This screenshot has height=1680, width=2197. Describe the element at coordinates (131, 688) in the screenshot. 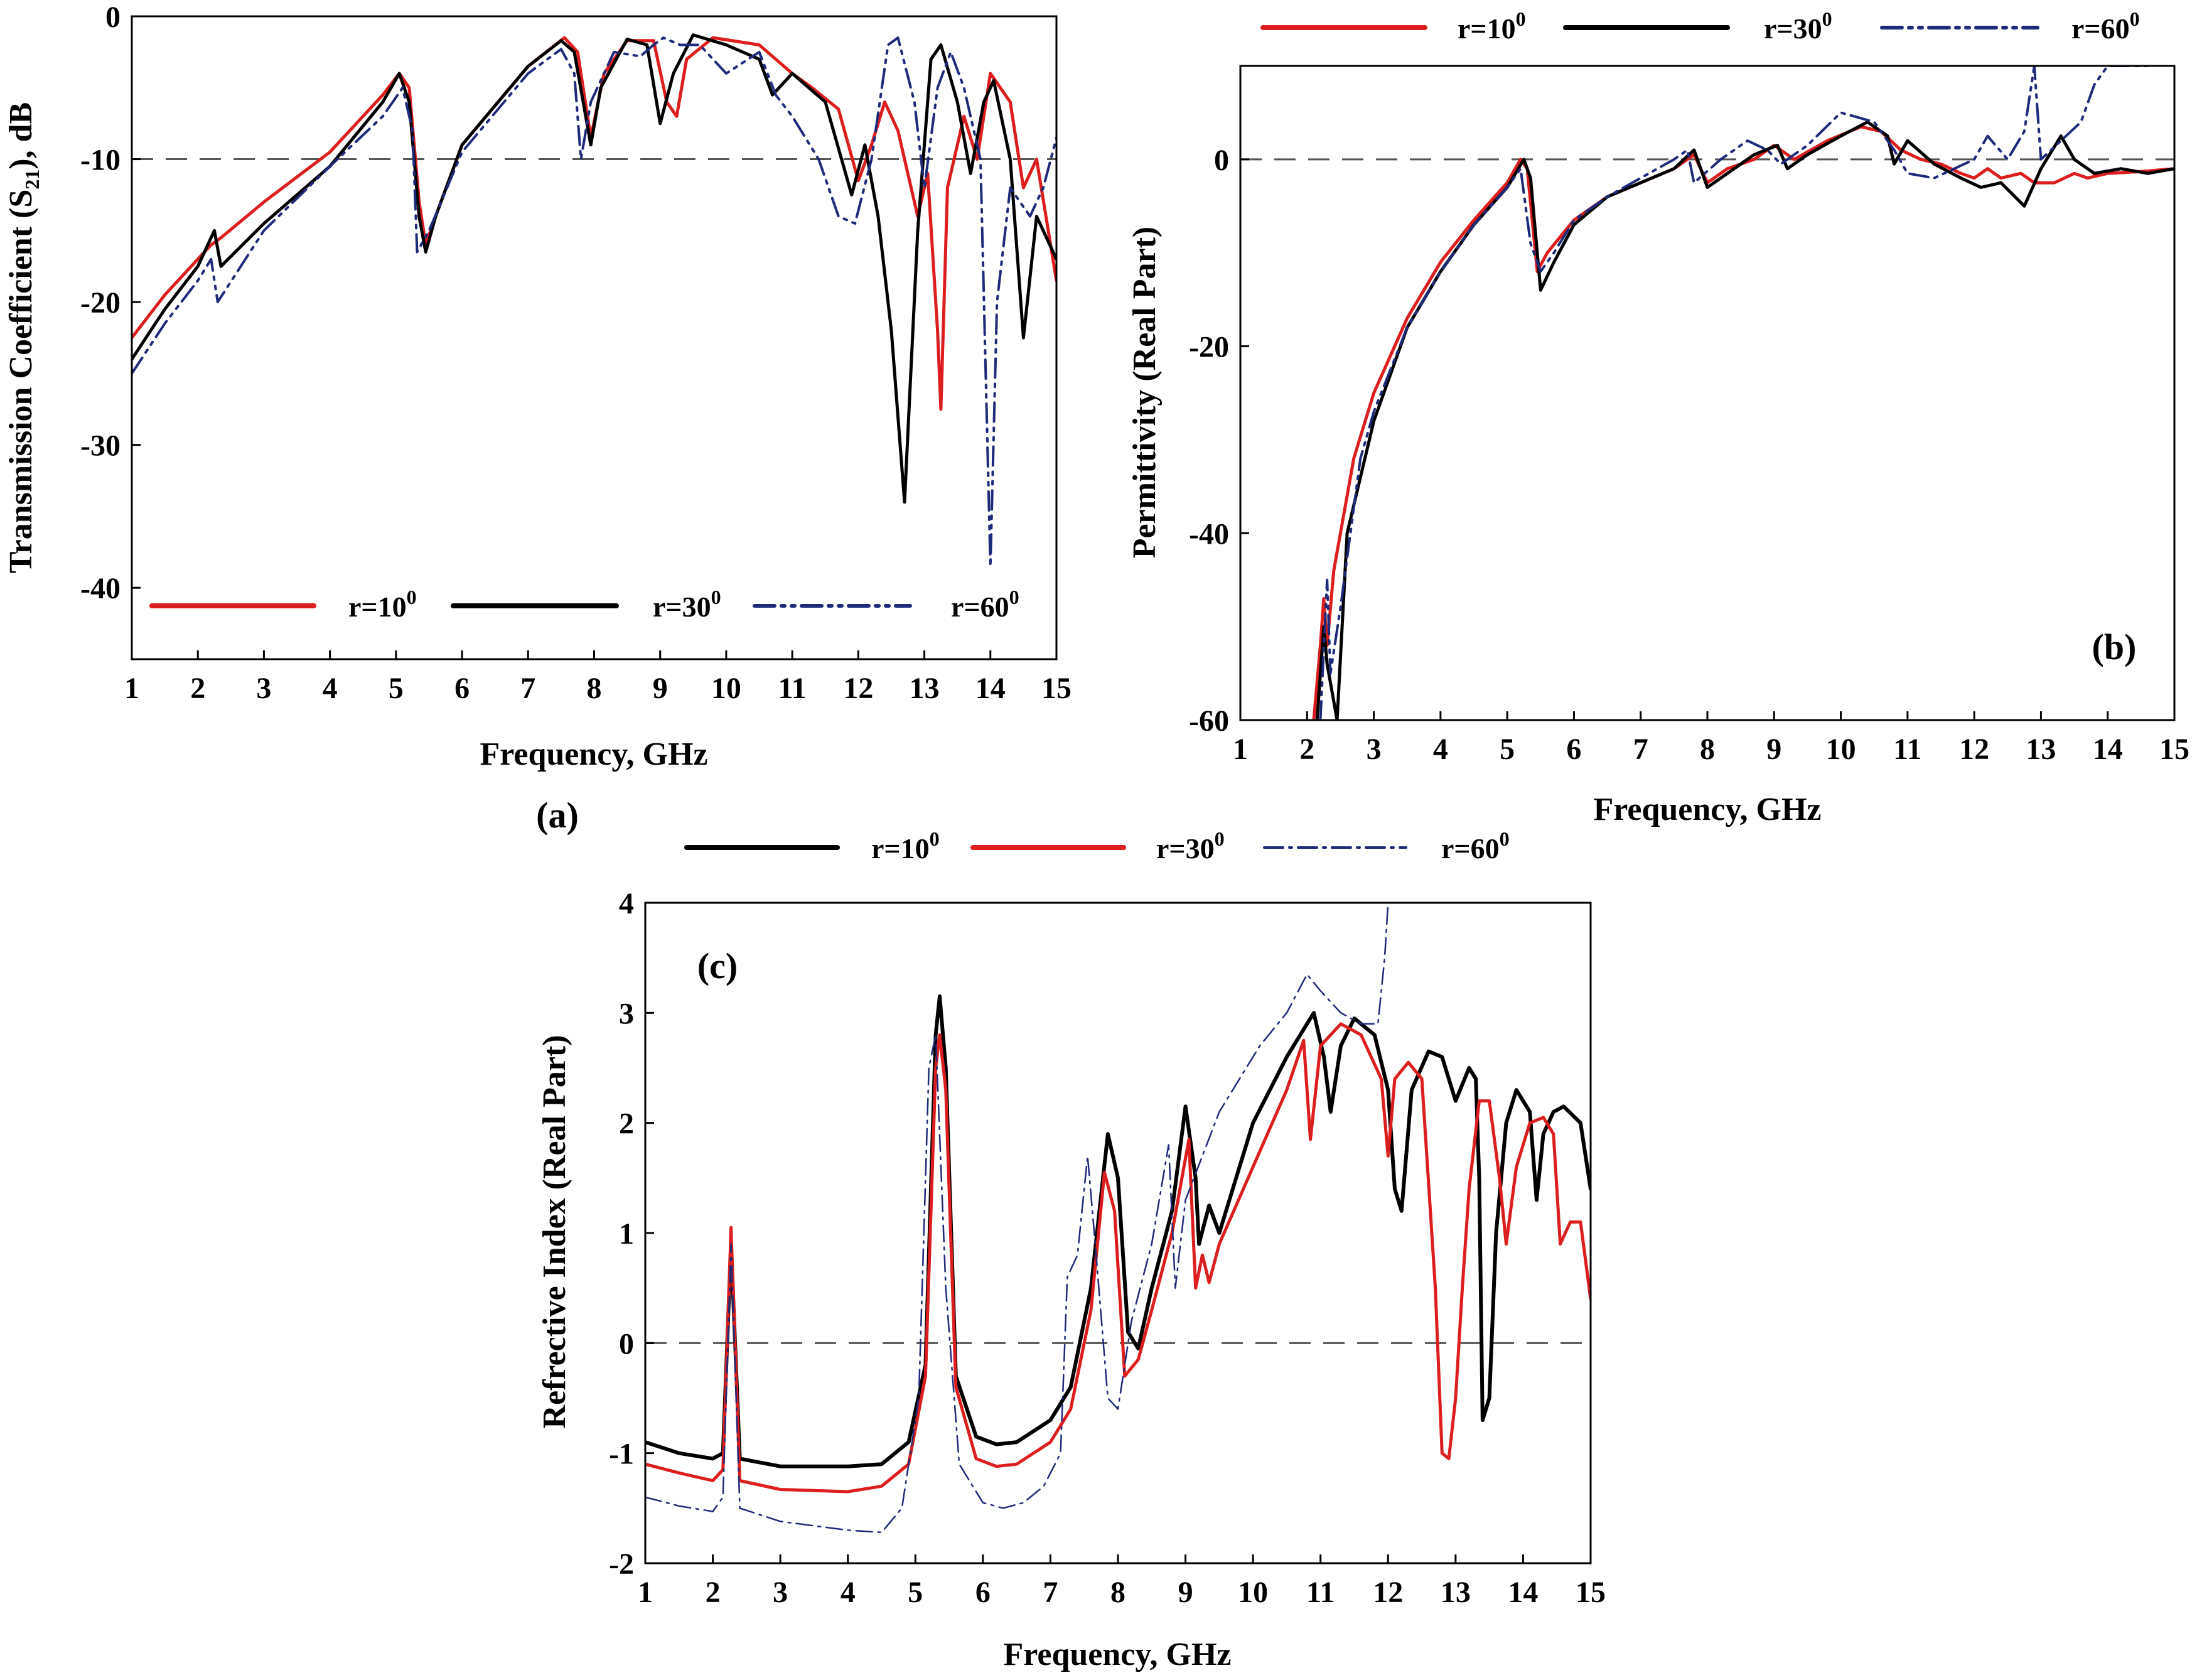

I see `panel-a-x-tick-label: 1` at that location.